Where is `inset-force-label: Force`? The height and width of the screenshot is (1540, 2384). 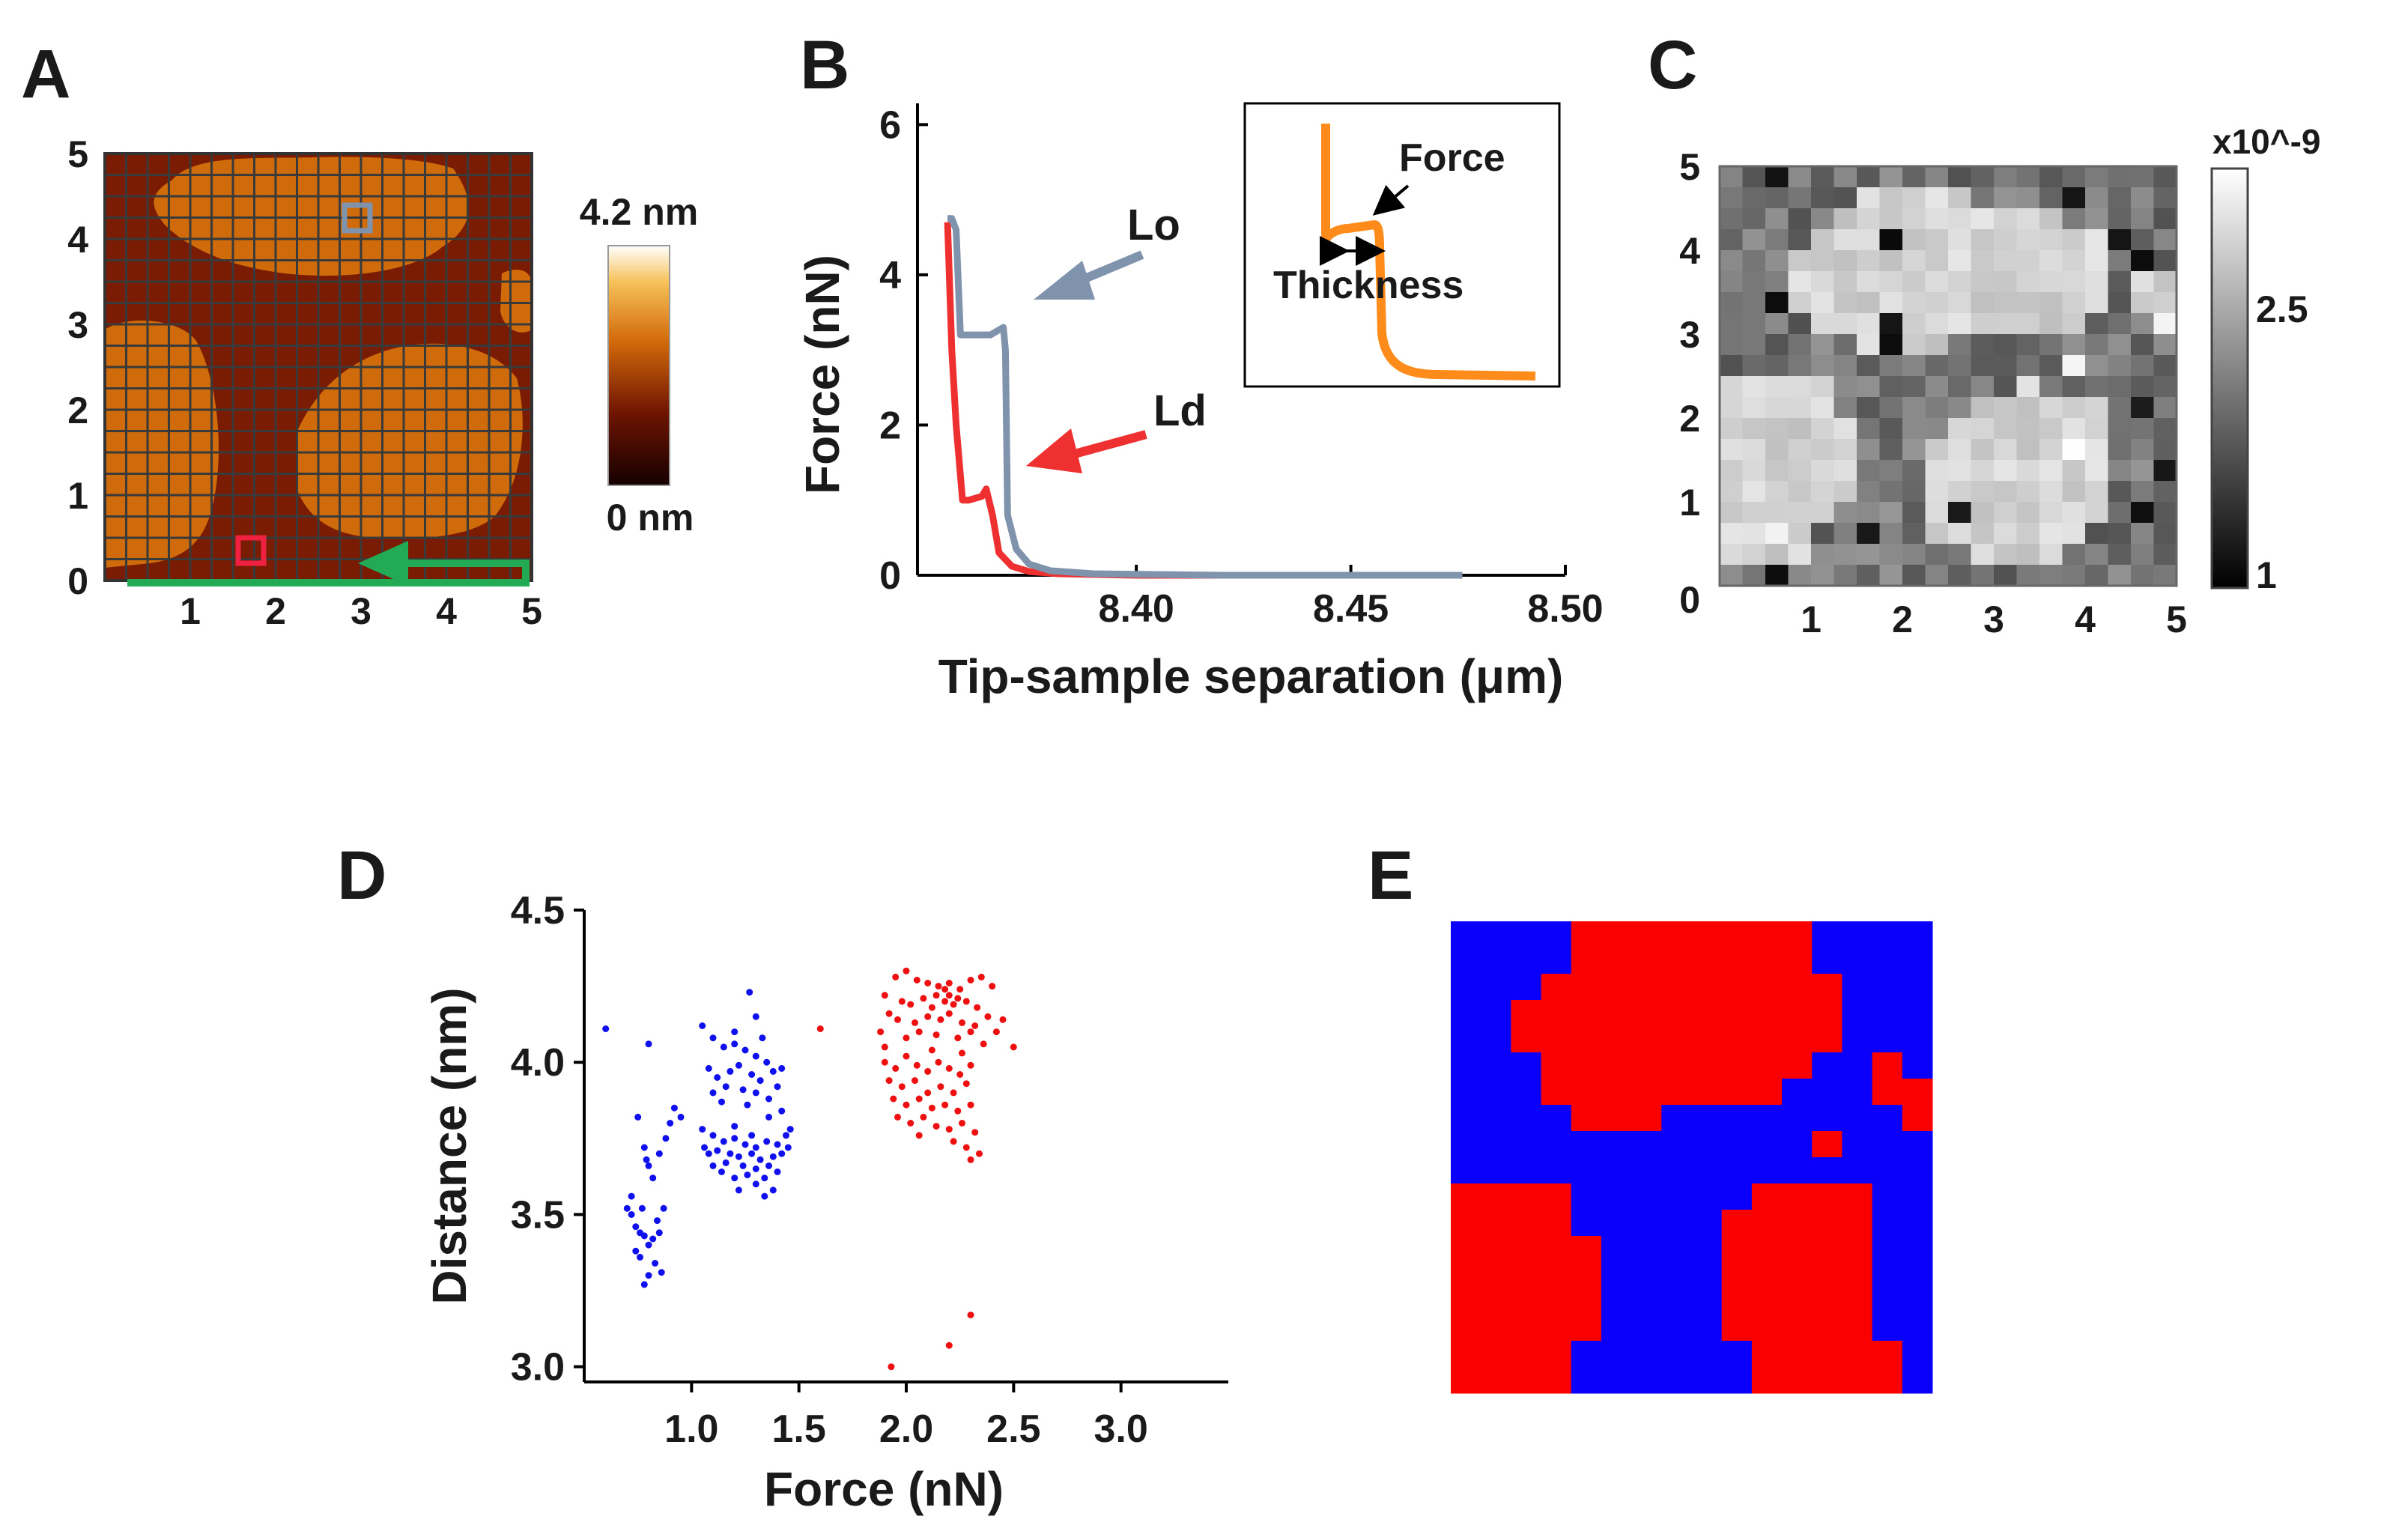 inset-force-label: Force is located at coordinates (1452, 158).